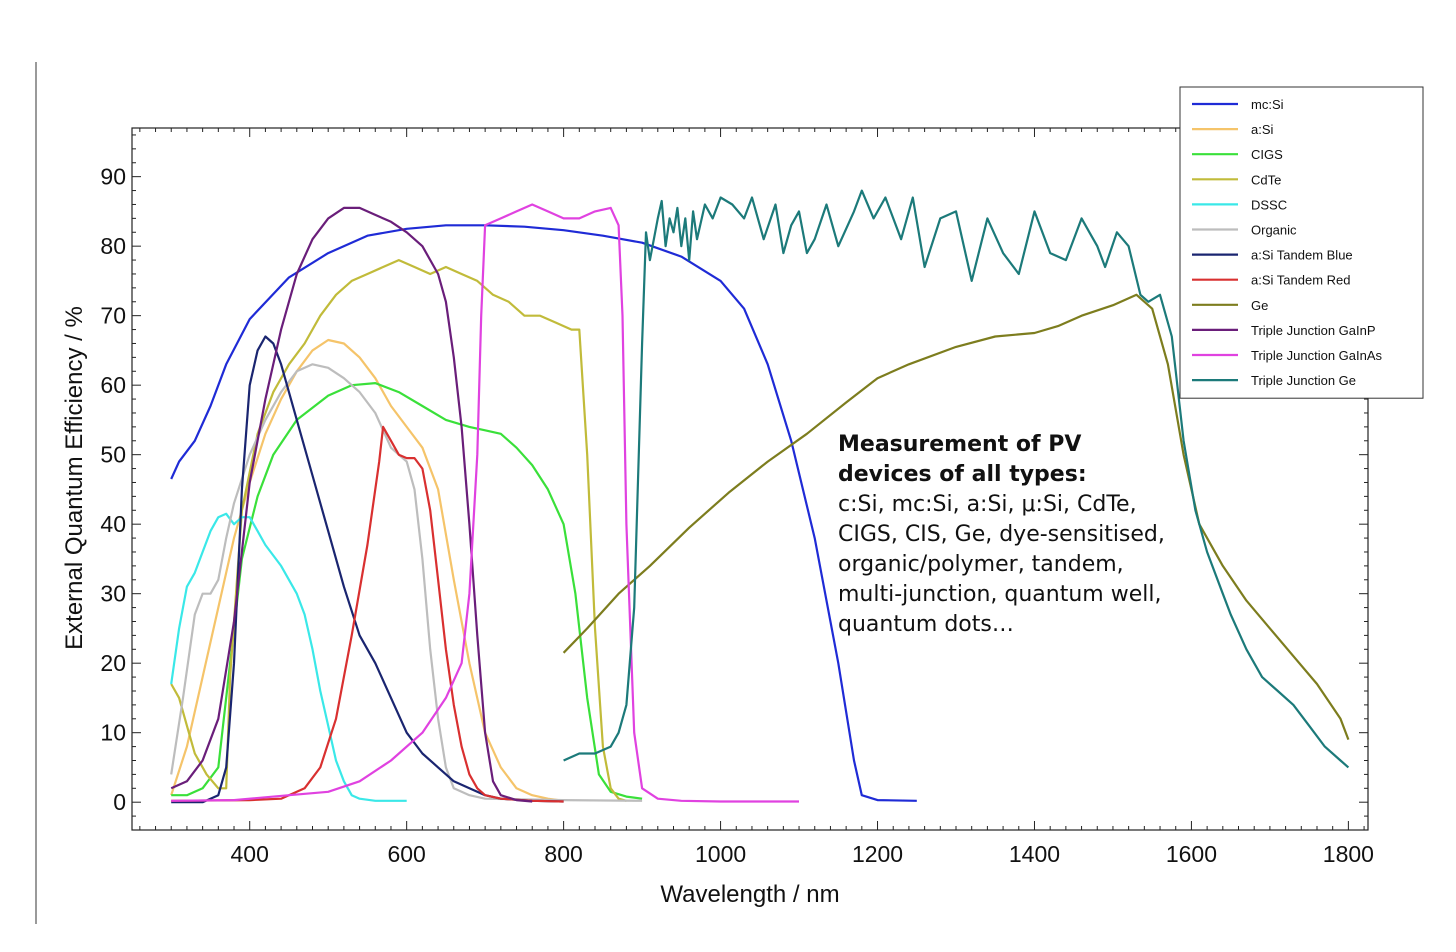 This screenshot has height=952, width=1456. Describe the element at coordinates (1313, 330) in the screenshot. I see `legend-label: Triple Junction GaInP` at that location.